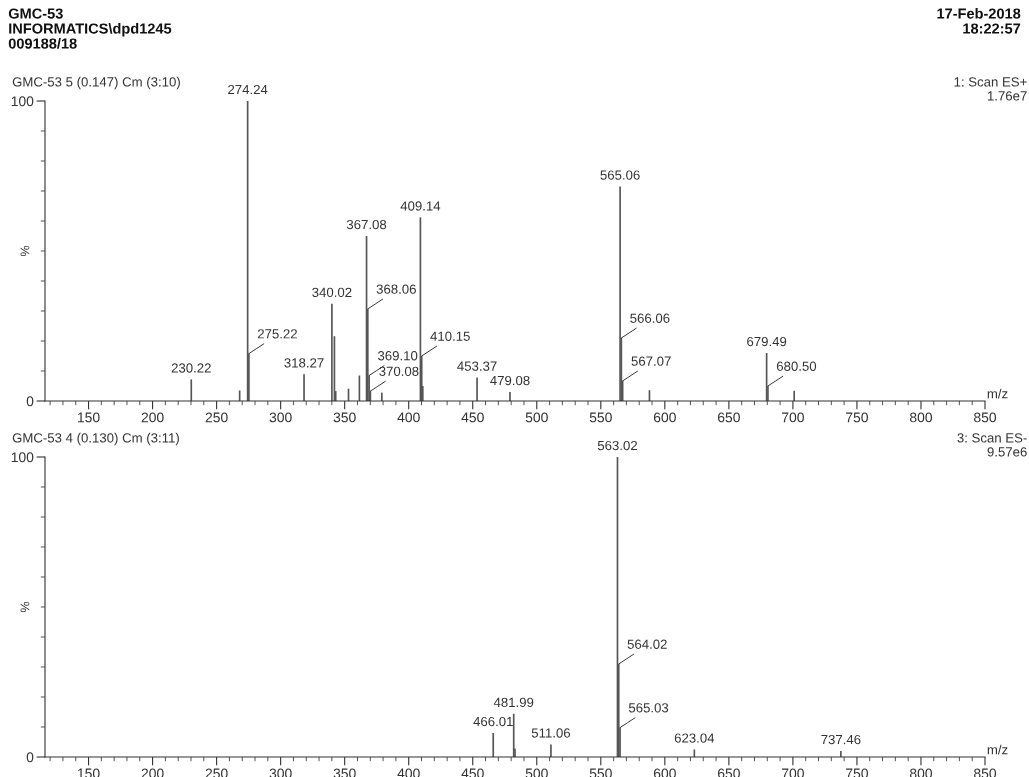 This screenshot has height=777, width=1029. Describe the element at coordinates (664, 417) in the screenshot. I see `x-tick-label: 600` at that location.